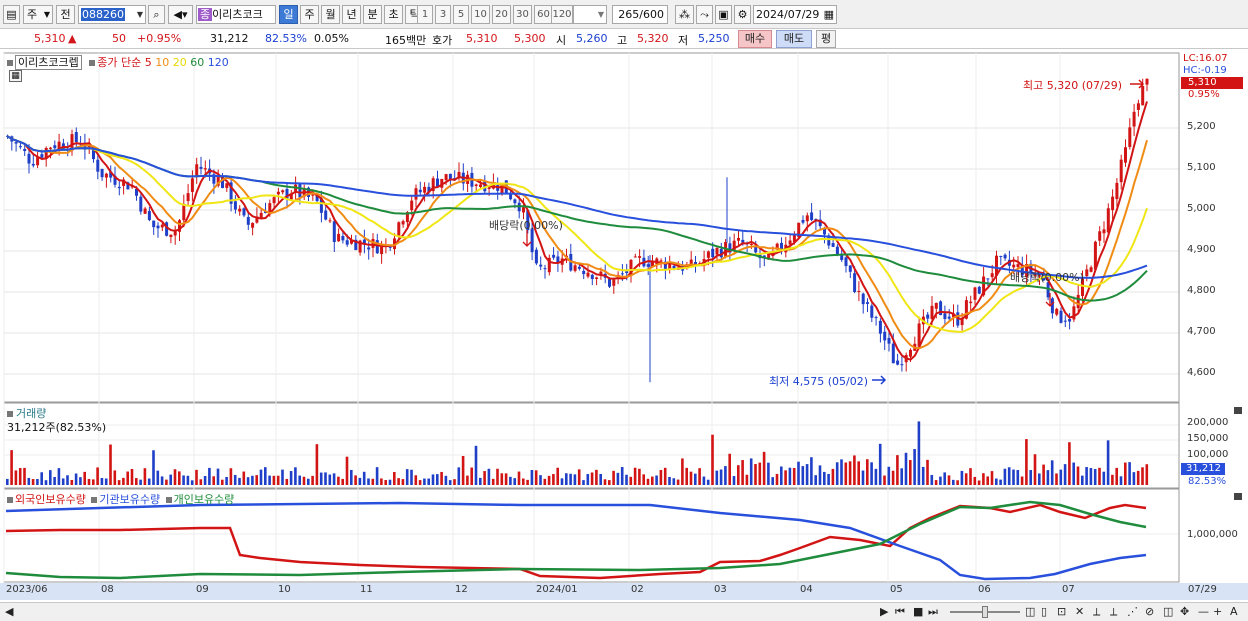 The image size is (1248, 621). What do you see at coordinates (985, 612) in the screenshot?
I see `zoom-slider-handle` at bounding box center [985, 612].